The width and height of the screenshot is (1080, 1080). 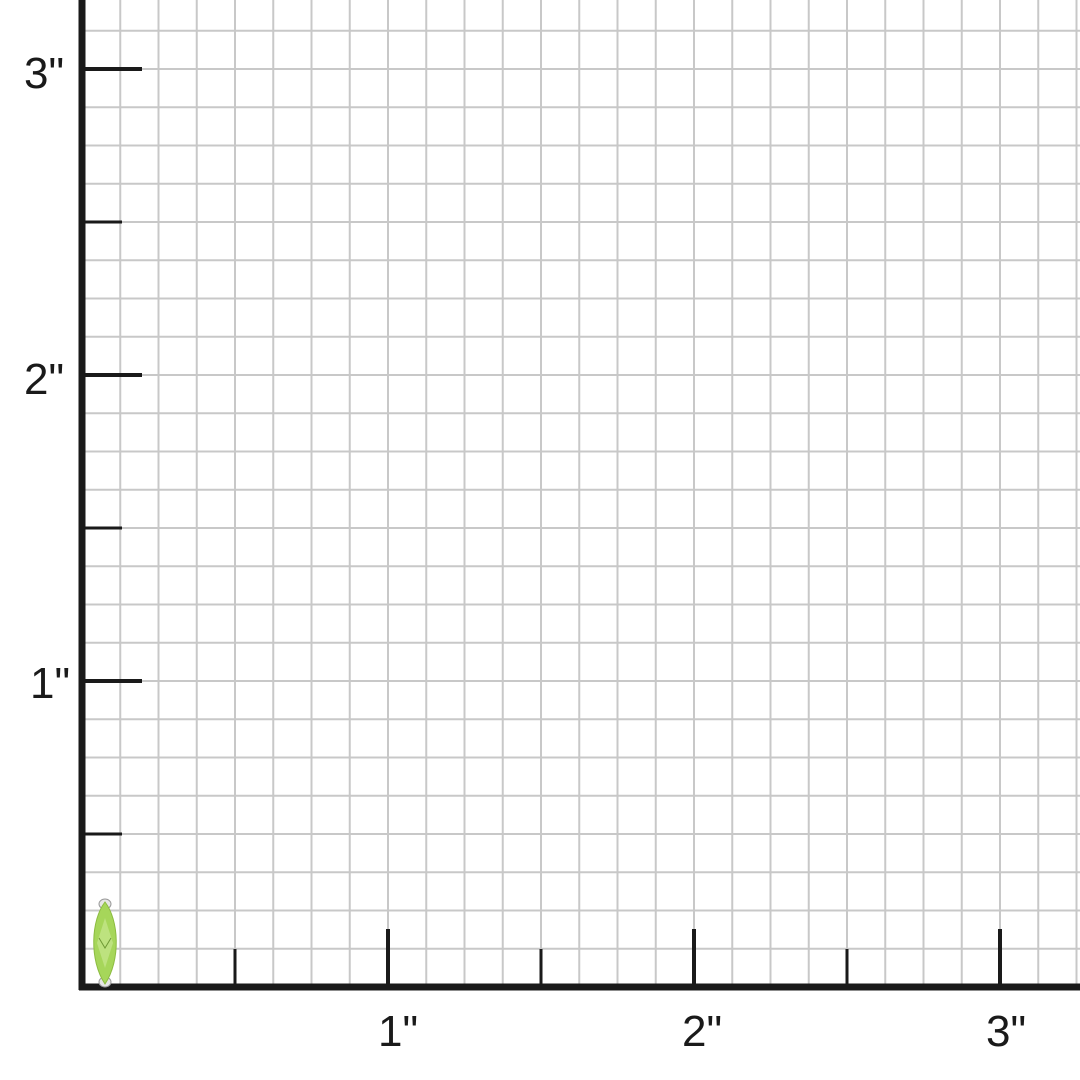 What do you see at coordinates (702, 1031) in the screenshot?
I see `x-label-2: 2"` at bounding box center [702, 1031].